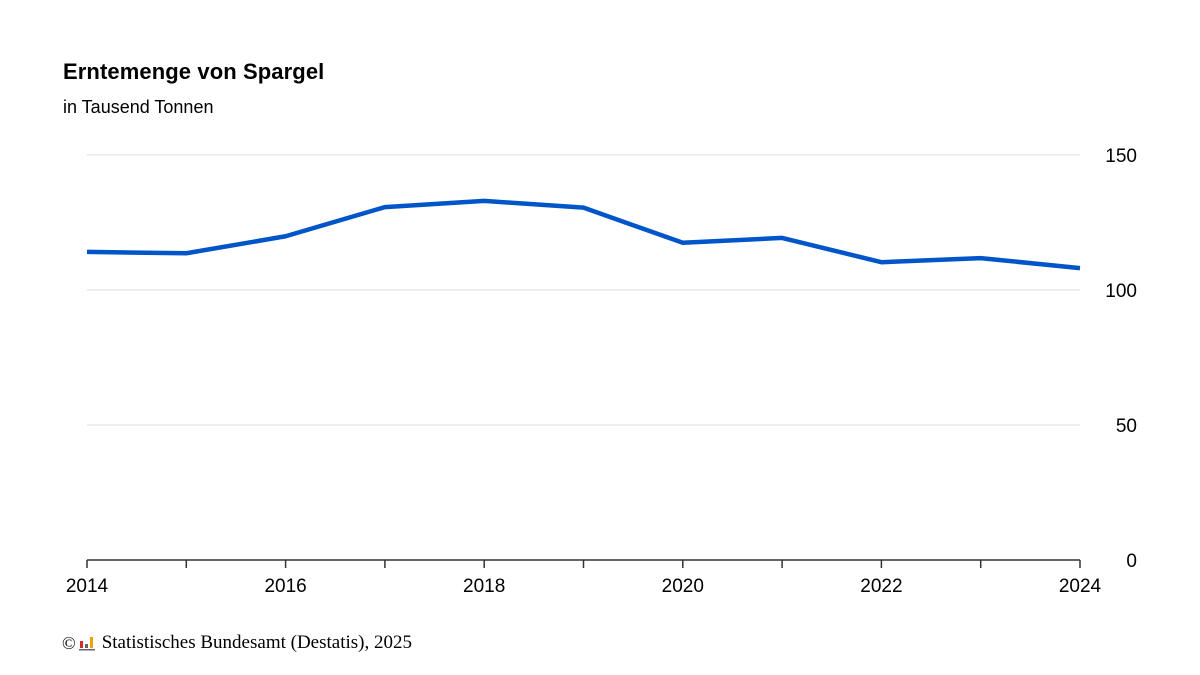  What do you see at coordinates (584, 586) in the screenshot?
I see `x-axis-tick-labels: 2014 2016 2018 2020 2022 2024` at bounding box center [584, 586].